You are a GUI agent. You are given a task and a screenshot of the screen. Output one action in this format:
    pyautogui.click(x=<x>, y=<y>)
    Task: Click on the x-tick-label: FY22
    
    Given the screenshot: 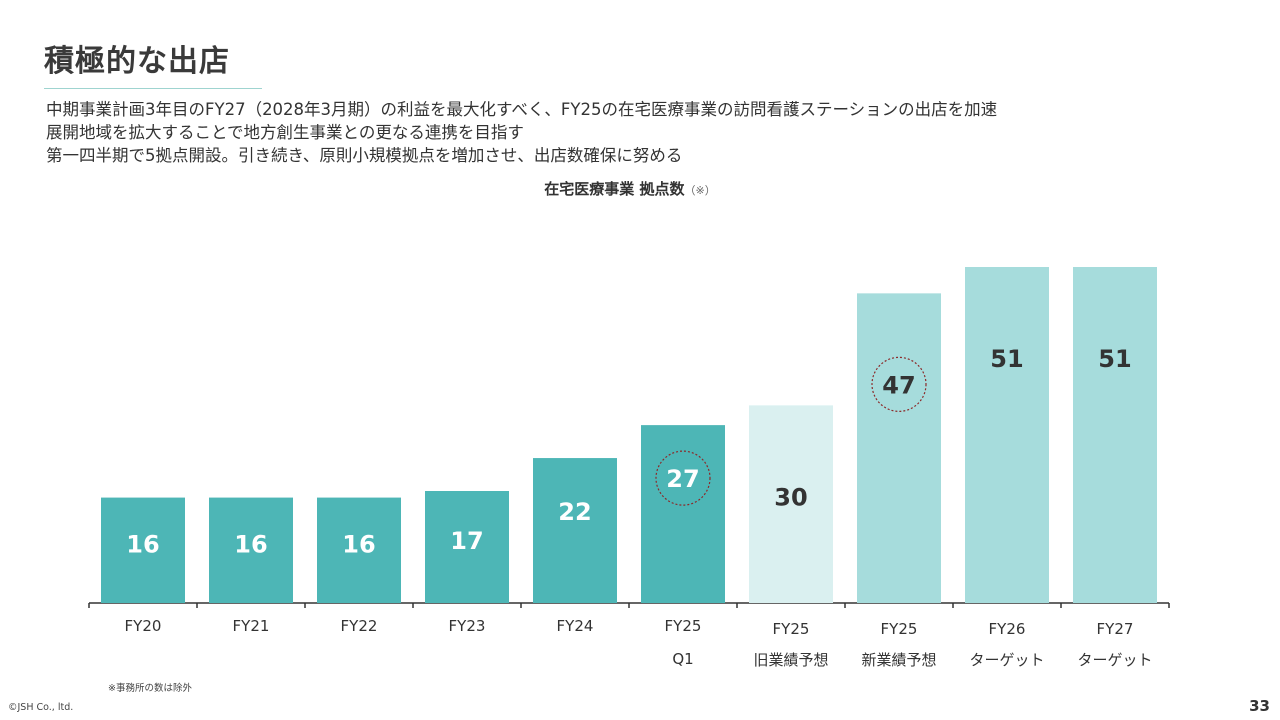 What is the action you would take?
    pyautogui.click(x=359, y=626)
    